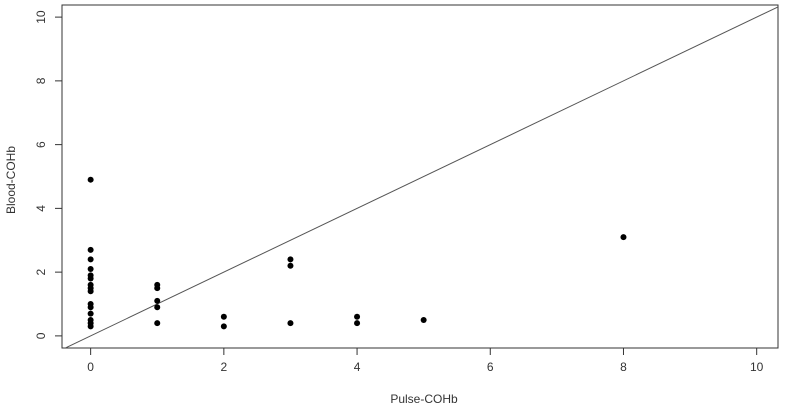  What do you see at coordinates (11, 180) in the screenshot?
I see `y-axis-title: Blood-COHb` at bounding box center [11, 180].